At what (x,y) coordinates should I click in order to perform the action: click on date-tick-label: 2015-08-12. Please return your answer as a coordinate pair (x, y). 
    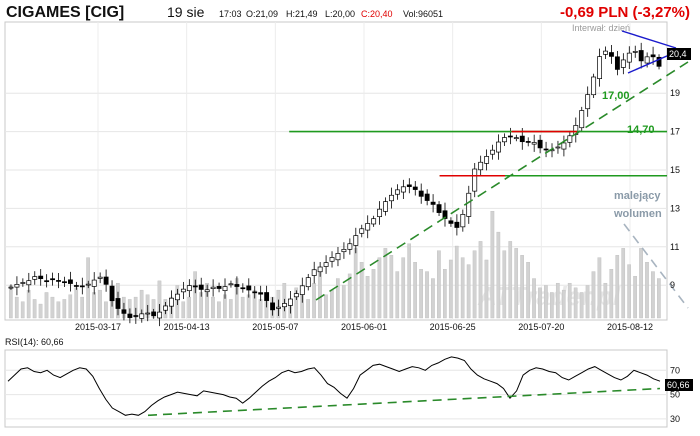
    Looking at the image, I should click on (630, 327).